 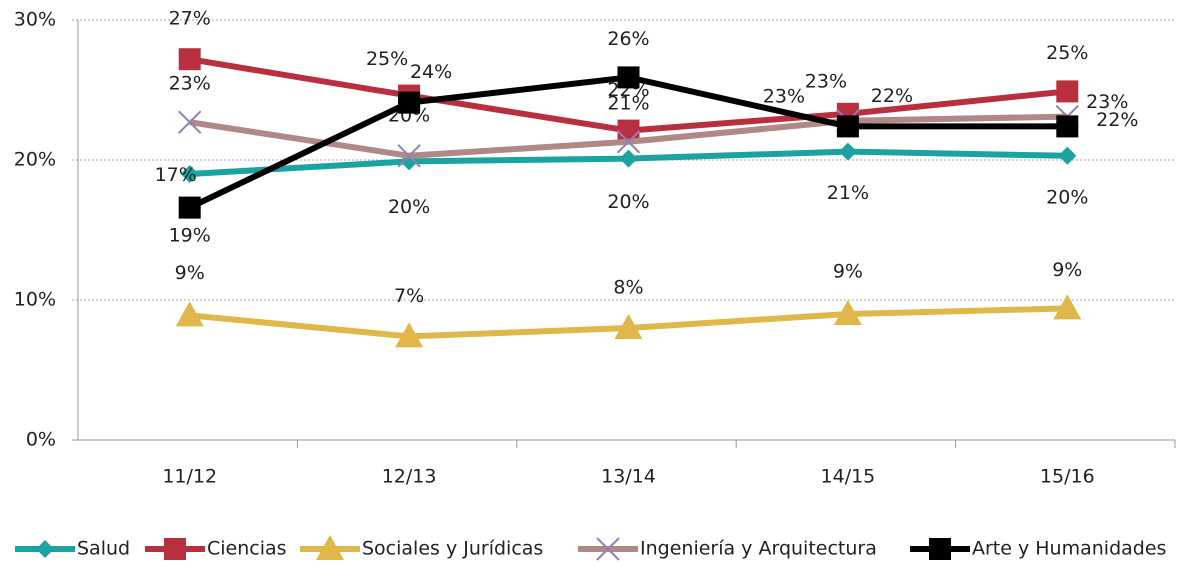 I want to click on legend-label: Sociales y Jurídicas, so click(x=452, y=549).